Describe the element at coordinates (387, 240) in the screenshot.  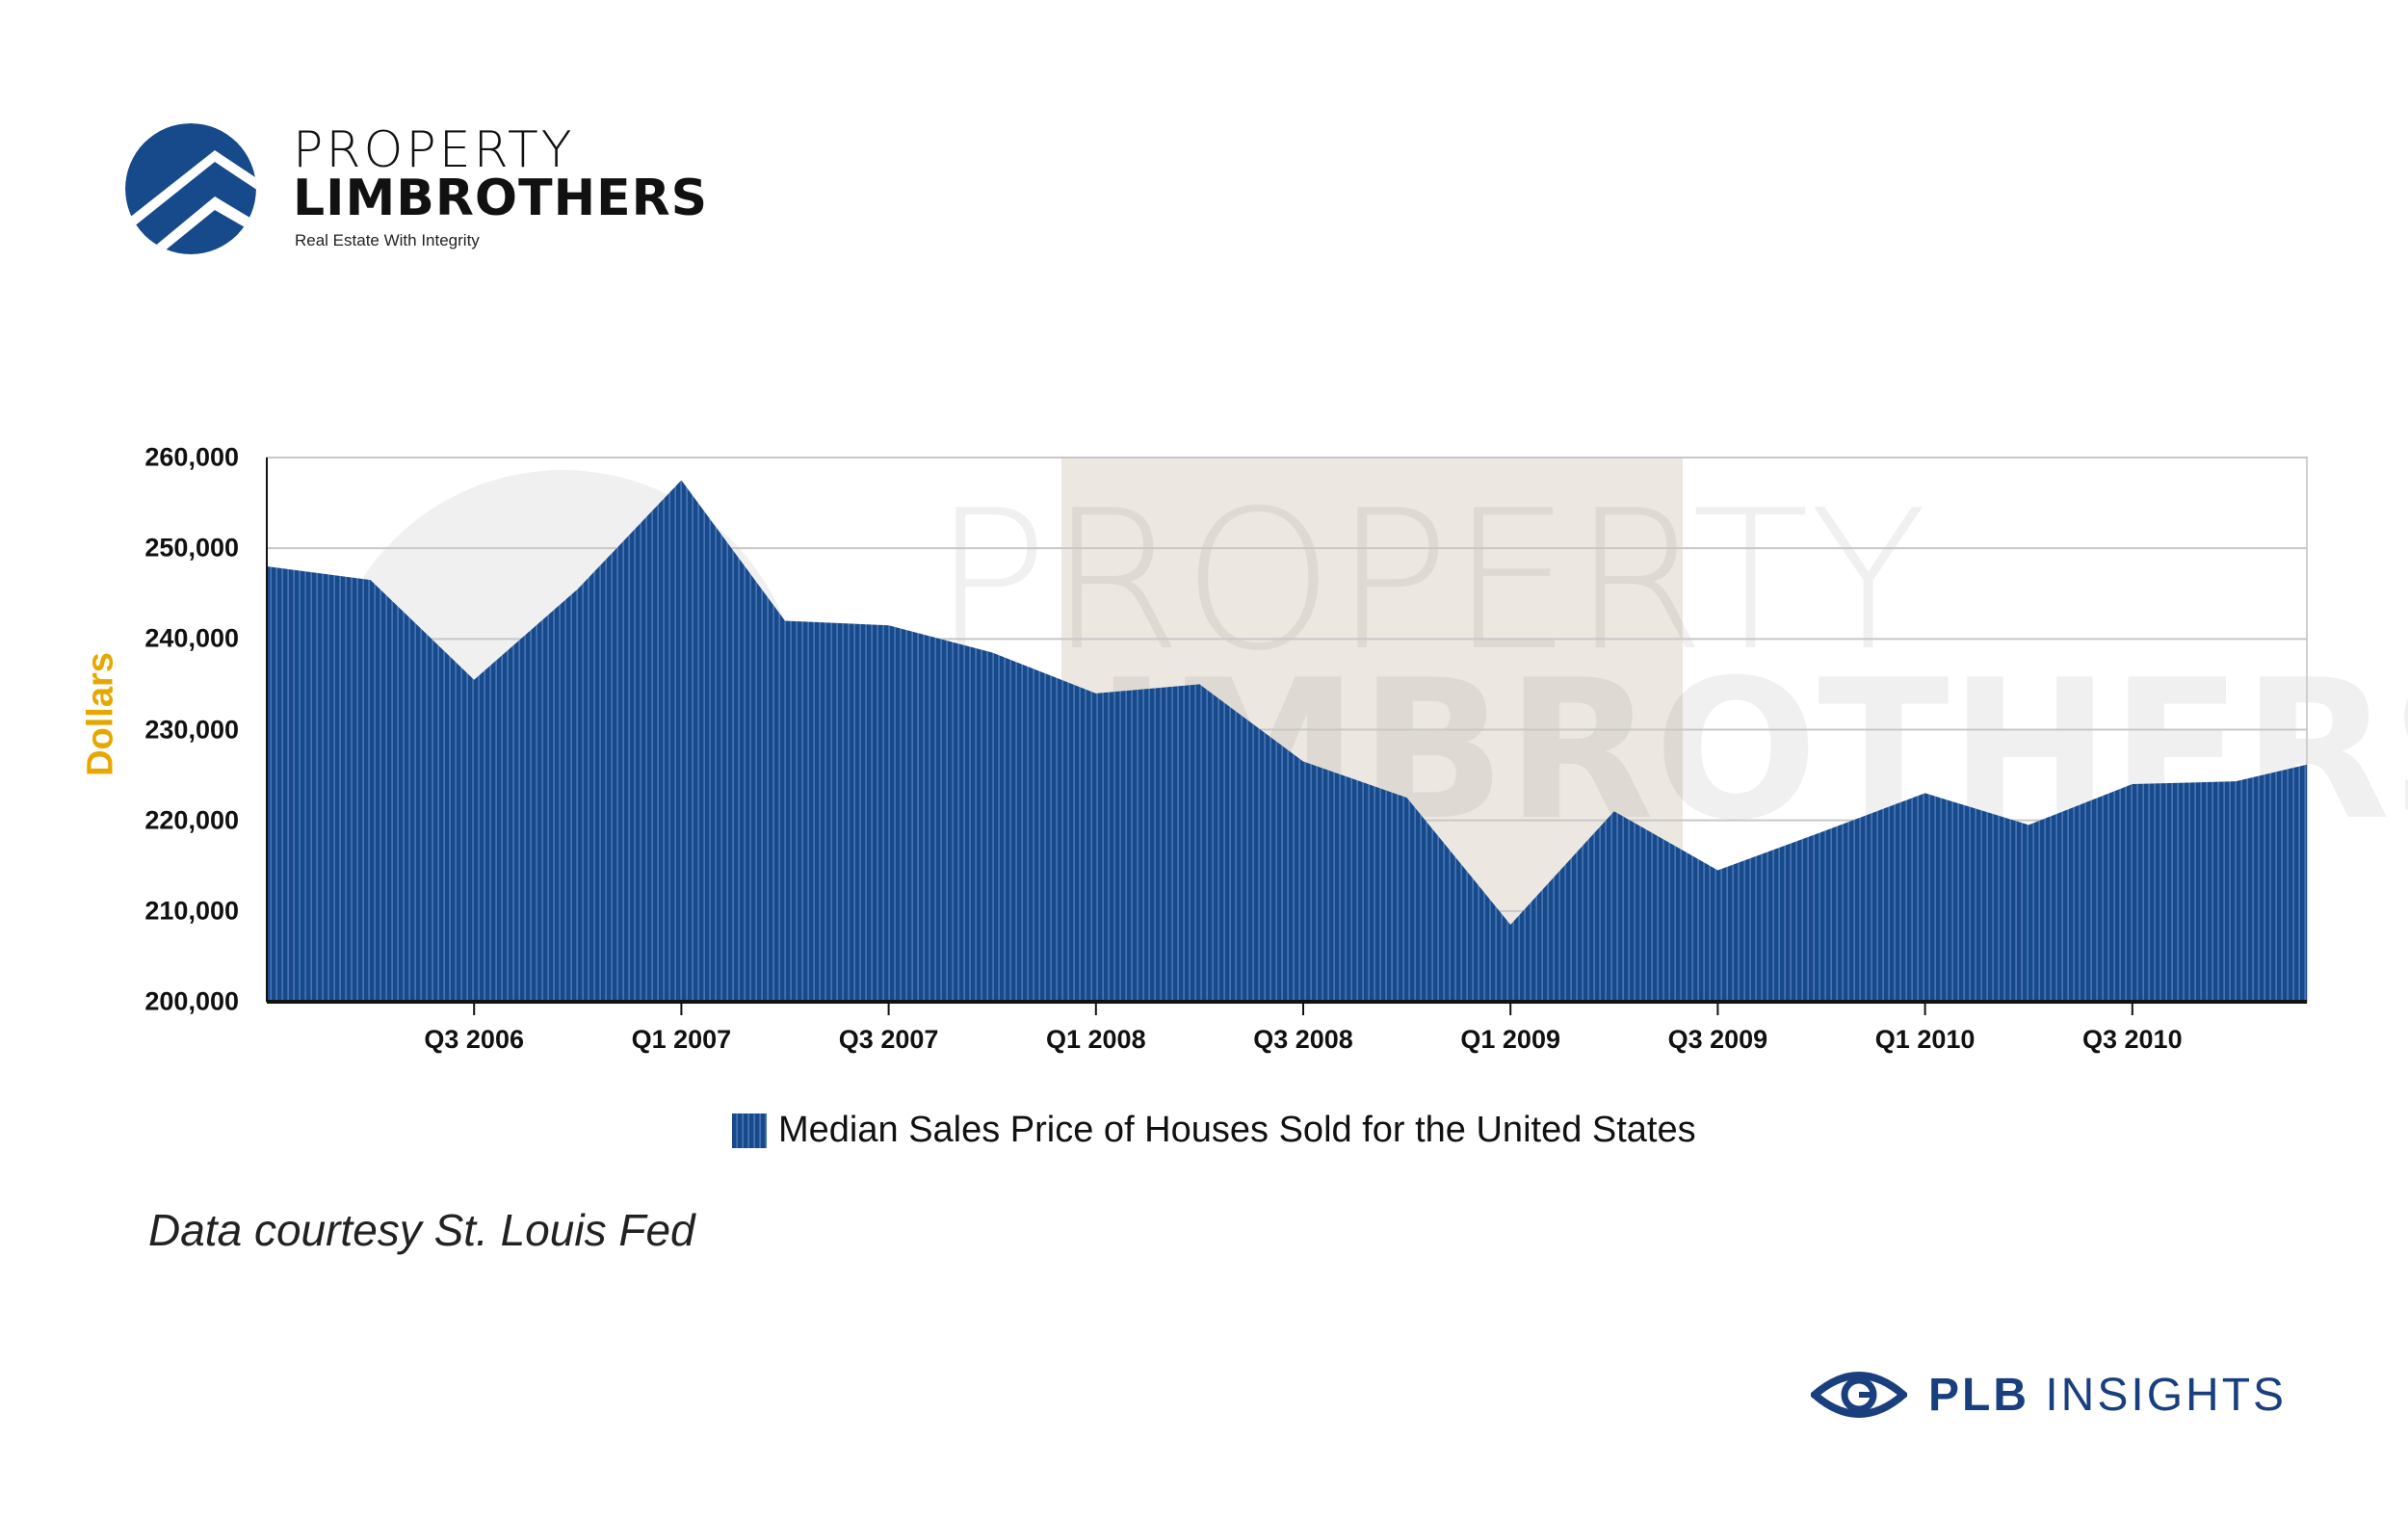
I see `logo-tagline: Real Estate With Integrity` at that location.